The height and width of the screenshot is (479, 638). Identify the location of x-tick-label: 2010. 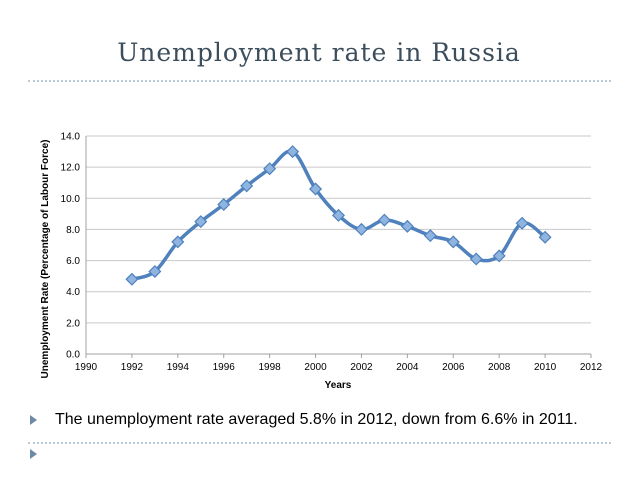
(545, 367).